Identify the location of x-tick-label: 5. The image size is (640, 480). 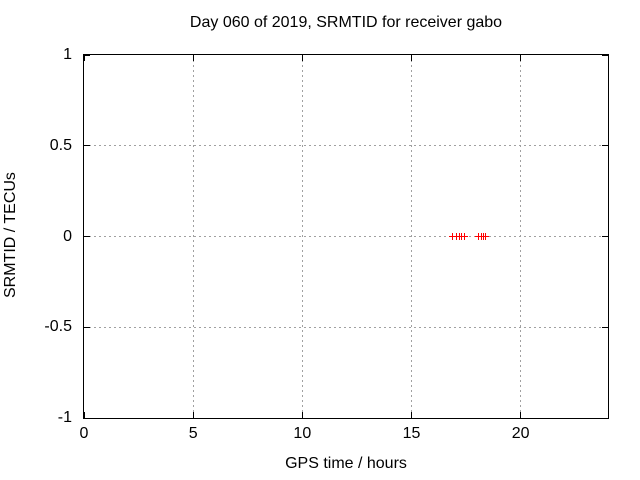
(193, 433).